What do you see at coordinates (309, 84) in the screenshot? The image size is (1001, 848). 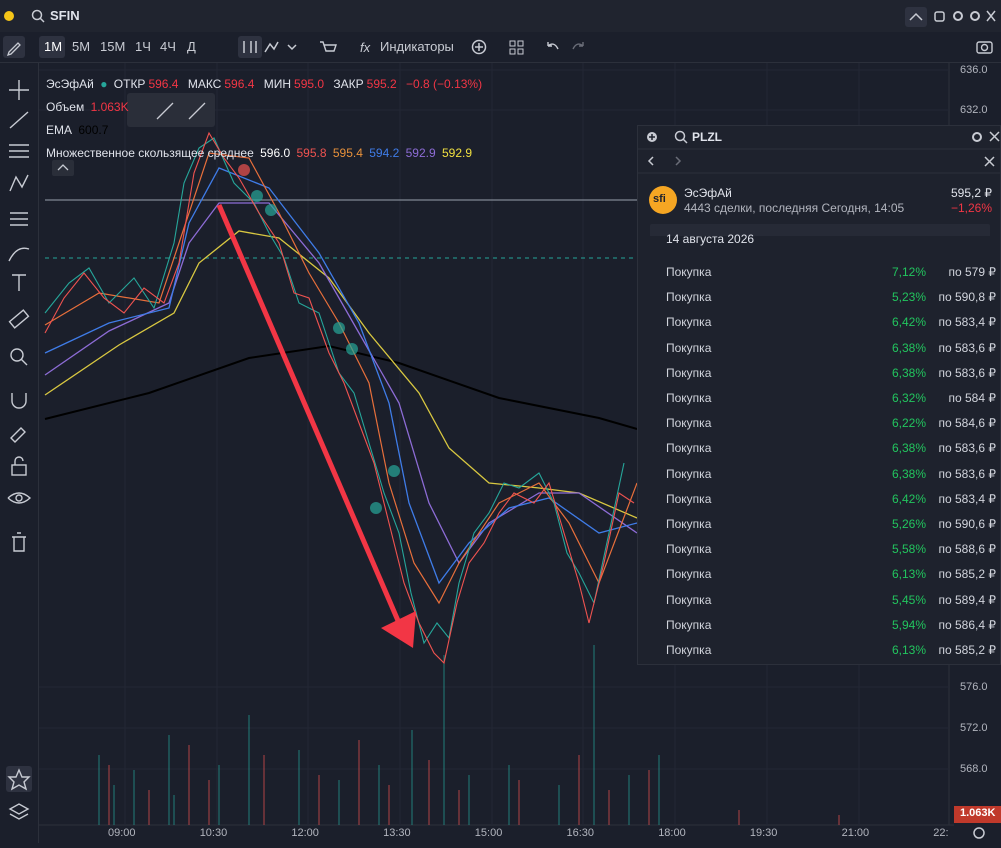 I see `value: 595.0` at bounding box center [309, 84].